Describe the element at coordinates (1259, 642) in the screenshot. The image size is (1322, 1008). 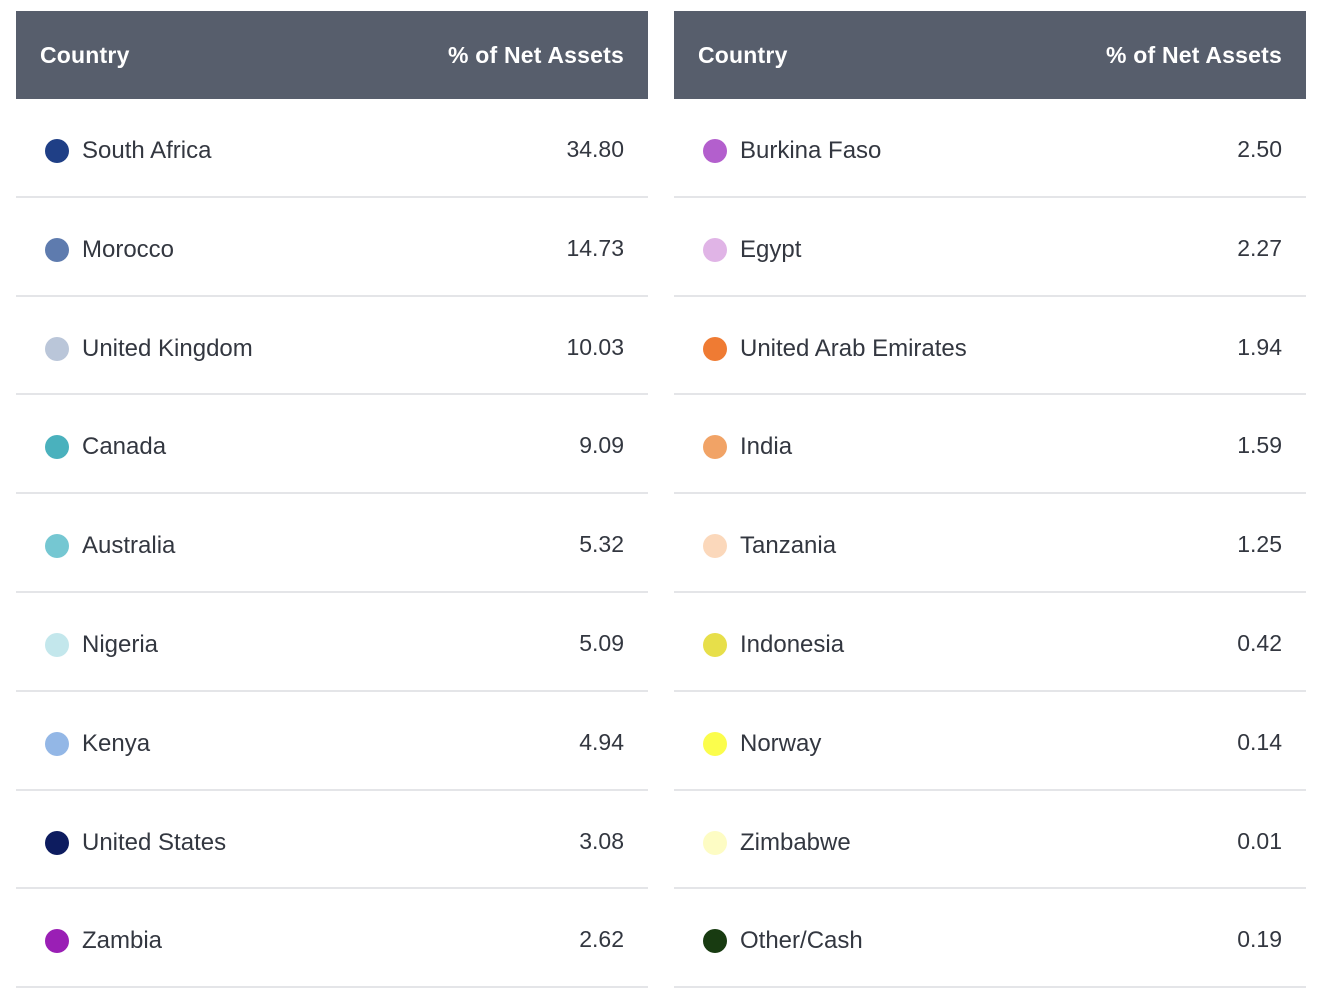
I see `net-assets-value: 0.42` at that location.